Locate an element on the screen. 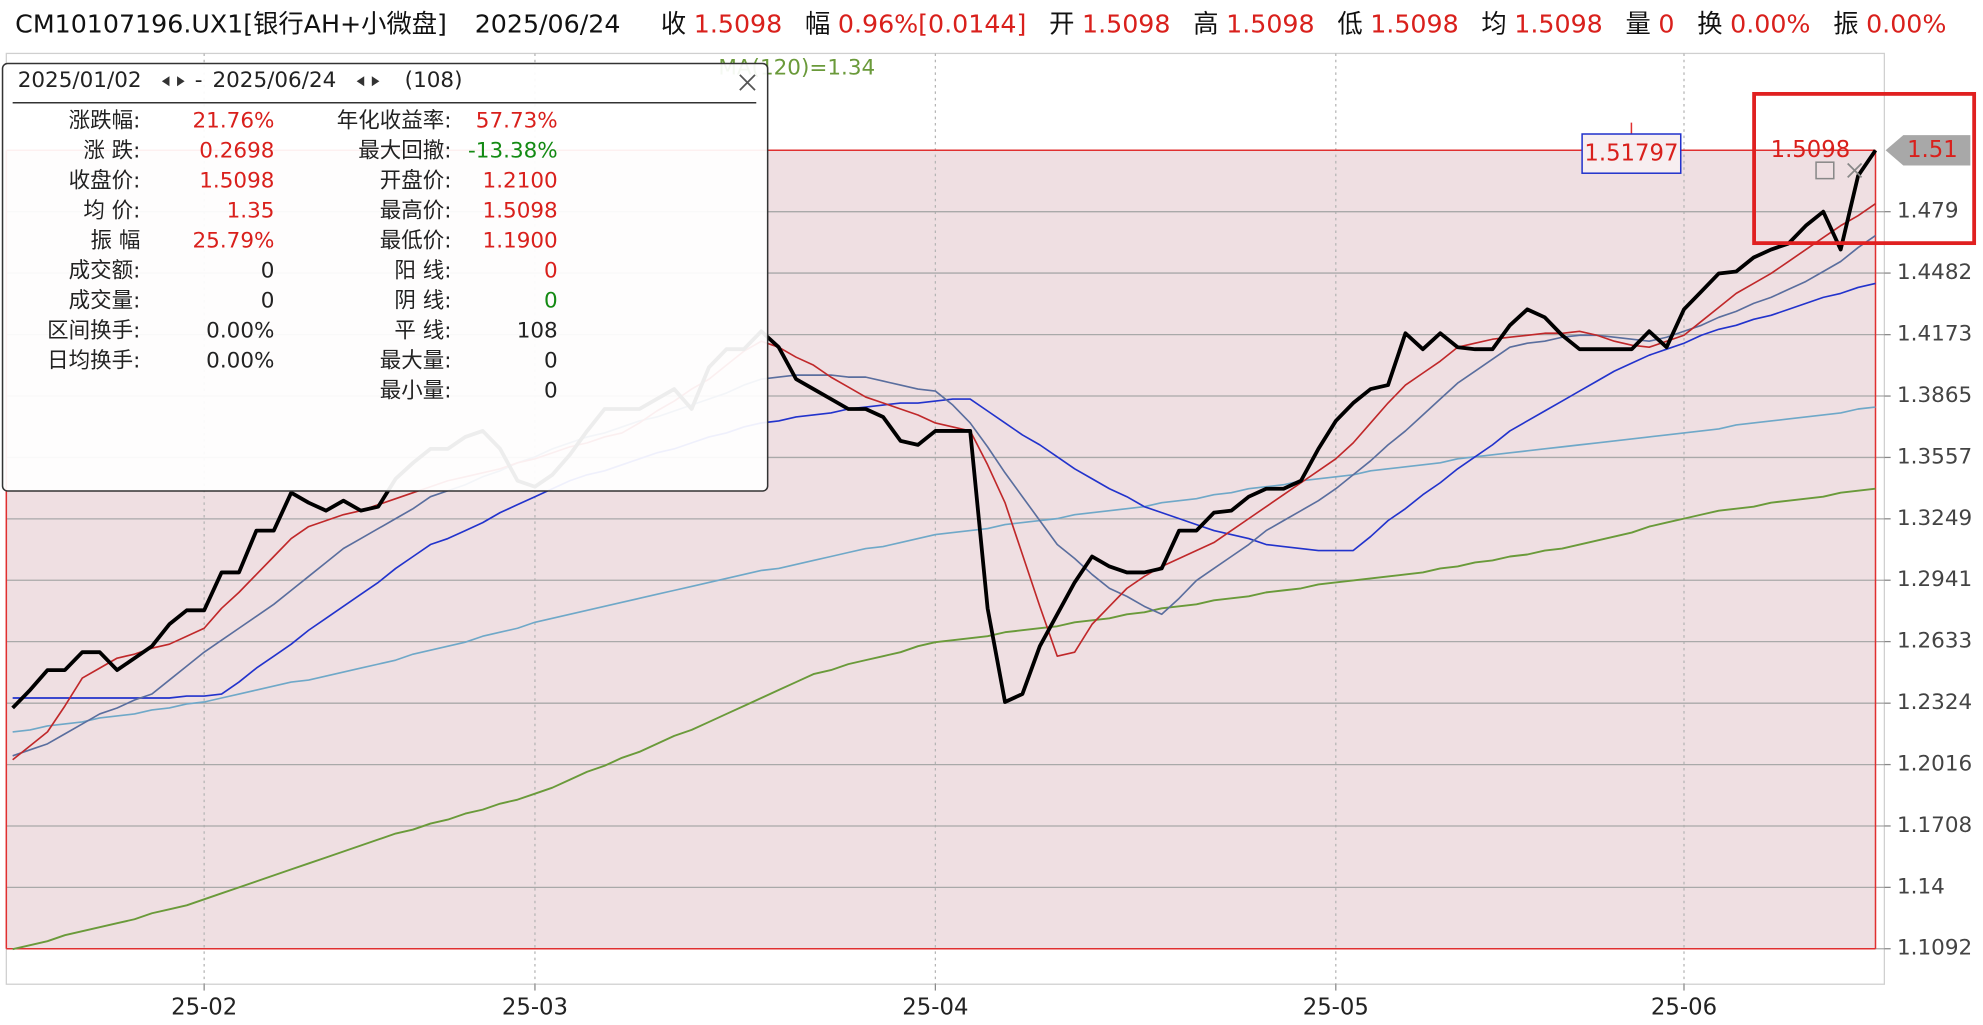 This screenshot has height=1025, width=1983. y-tick-label: 1.2941 is located at coordinates (1934, 579).